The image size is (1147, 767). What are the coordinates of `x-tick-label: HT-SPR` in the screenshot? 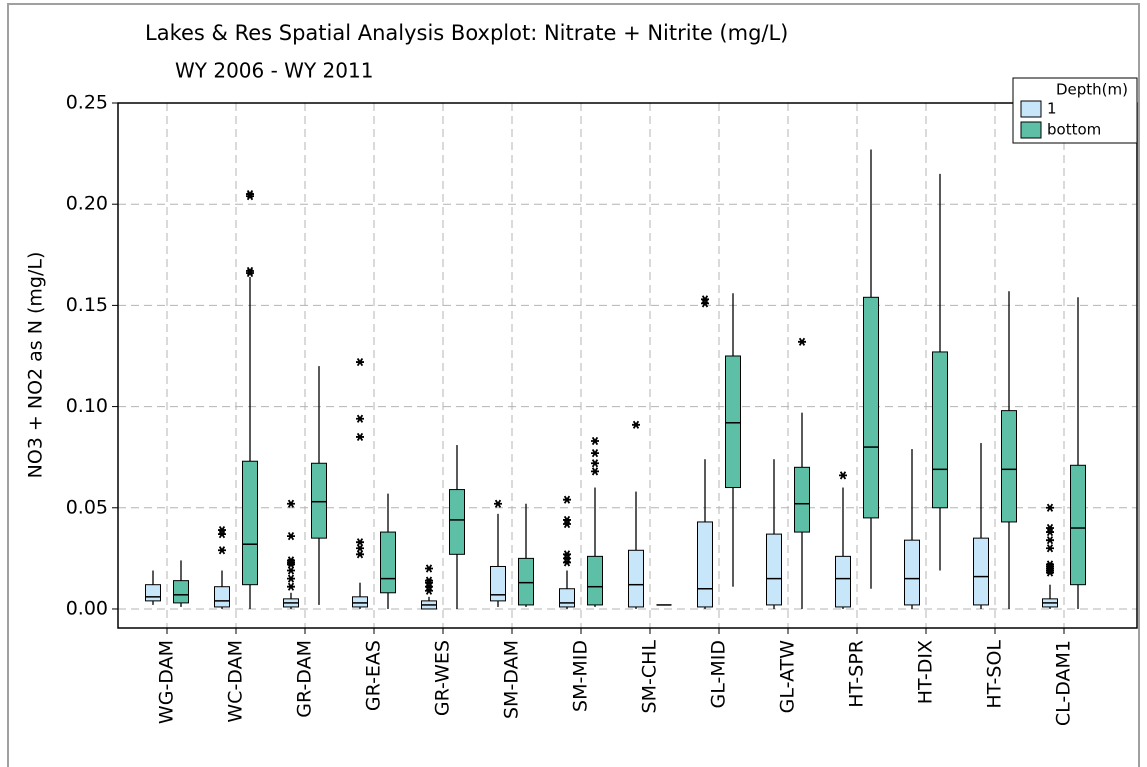 It's located at (857, 674).